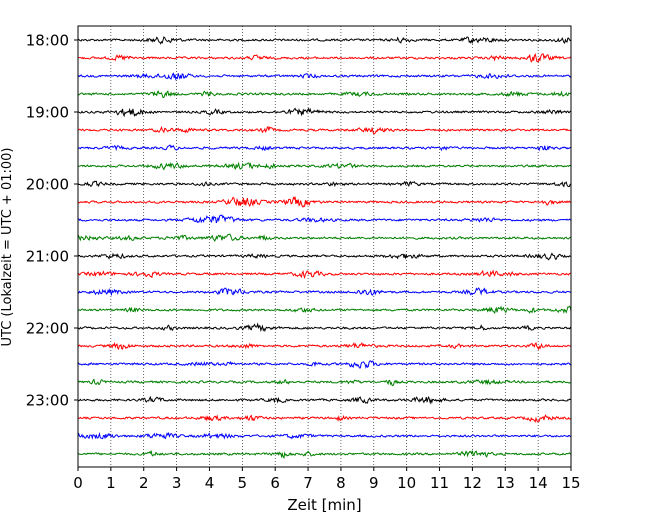 The image size is (650, 520). I want to click on y-tick-label: 19:00, so click(47, 113).